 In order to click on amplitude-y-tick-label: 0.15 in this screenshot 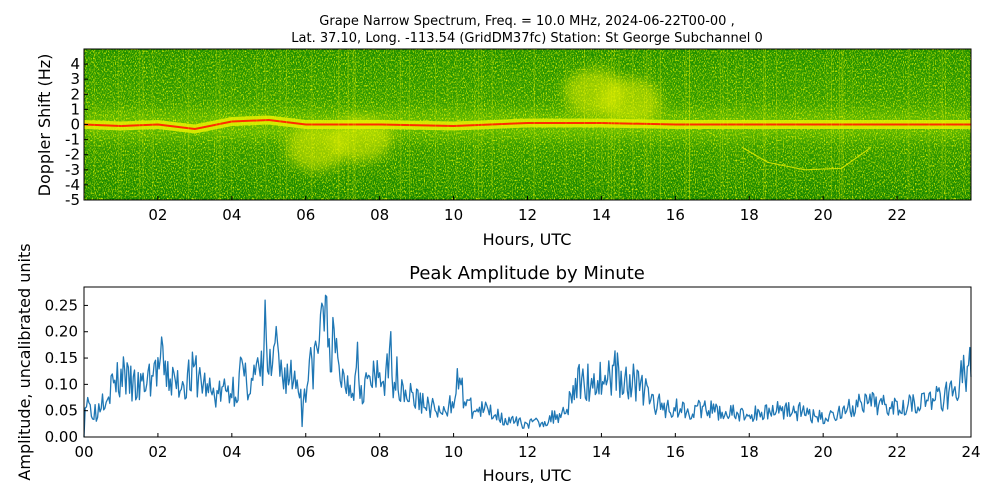, I will do `click(61, 358)`.